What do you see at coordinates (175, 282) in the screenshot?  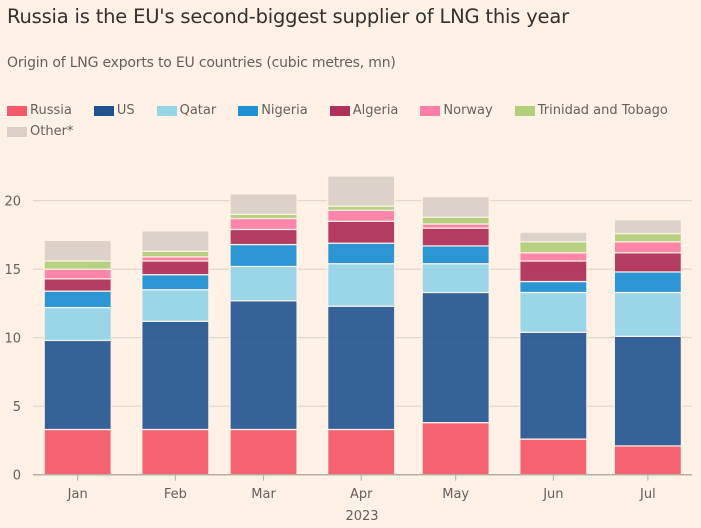 I see `bar-segment-nigeria-feb` at bounding box center [175, 282].